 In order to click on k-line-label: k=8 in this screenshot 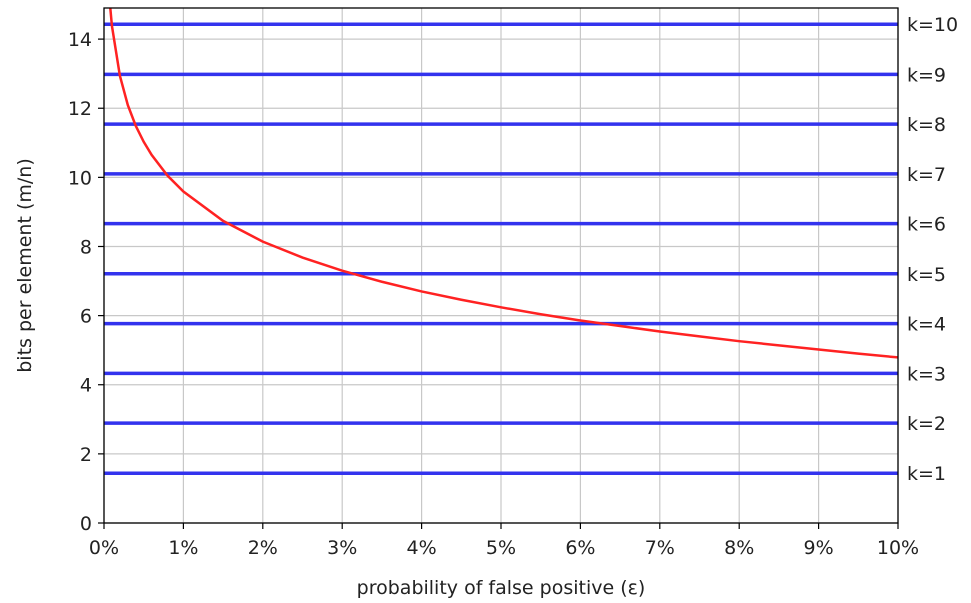, I will do `click(926, 125)`.